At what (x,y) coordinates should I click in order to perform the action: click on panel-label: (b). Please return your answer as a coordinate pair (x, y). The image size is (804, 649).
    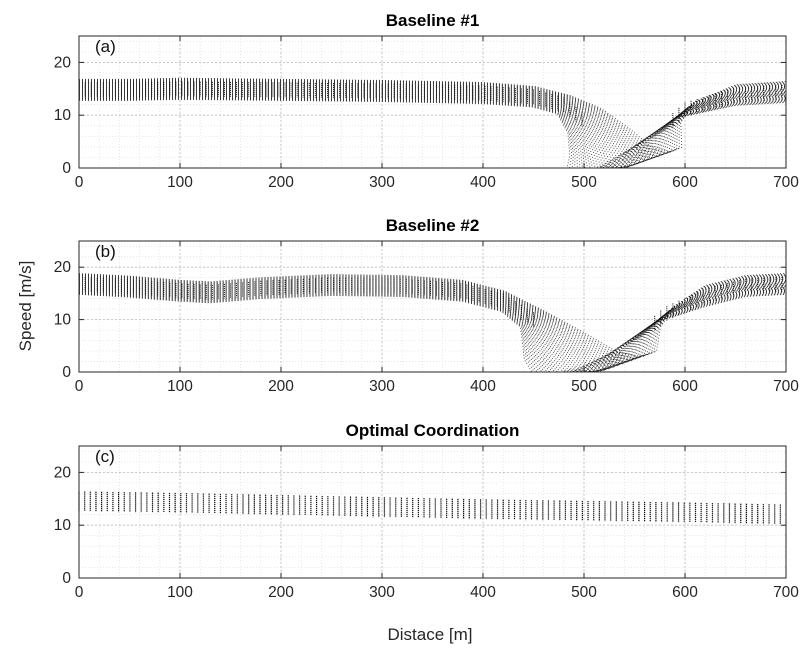
    Looking at the image, I should click on (105, 251).